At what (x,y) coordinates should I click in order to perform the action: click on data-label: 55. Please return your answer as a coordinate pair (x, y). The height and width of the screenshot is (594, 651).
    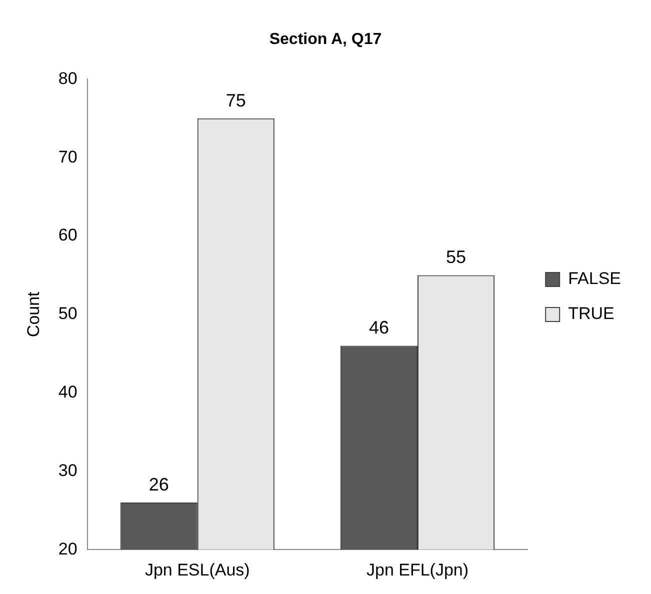
    Looking at the image, I should click on (456, 257).